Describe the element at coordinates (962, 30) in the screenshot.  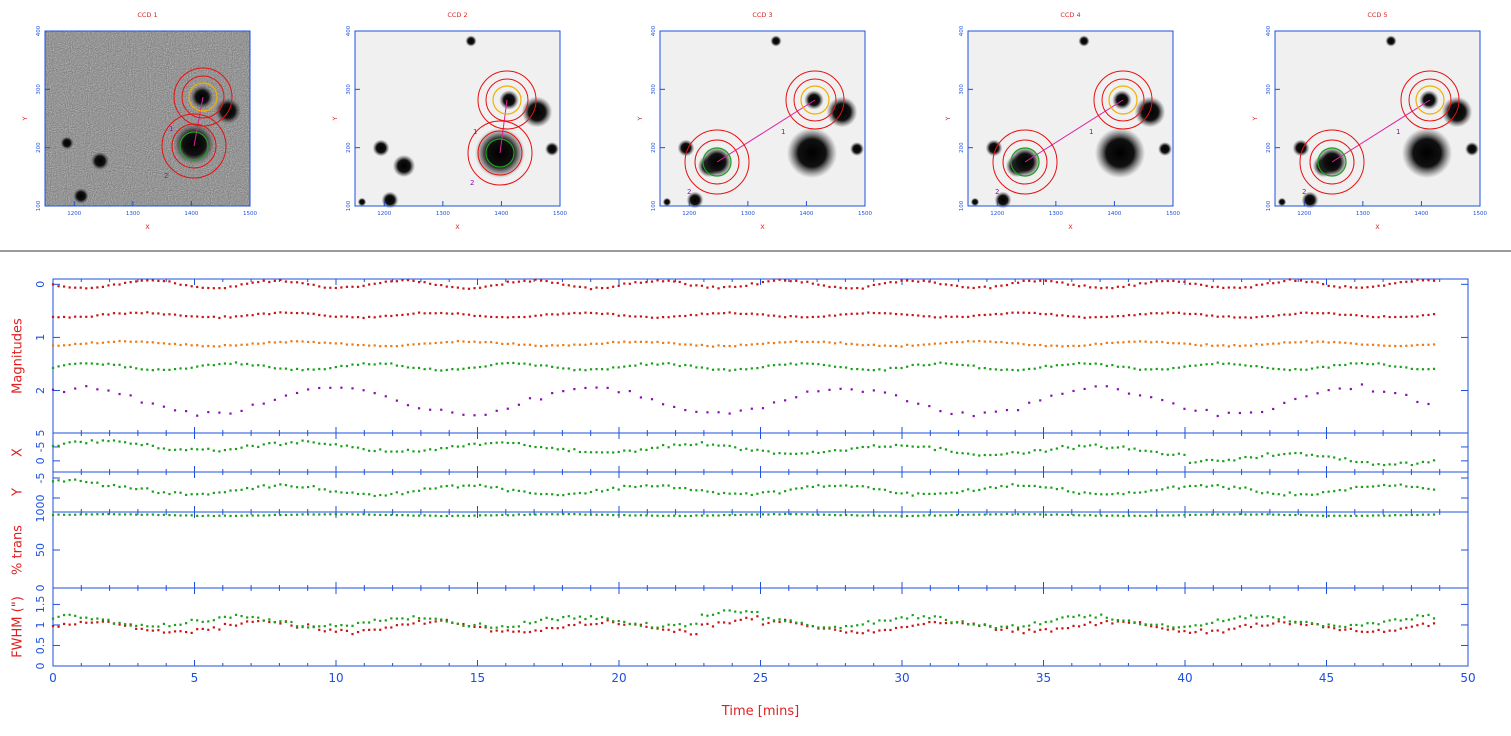
I see `ccd-ytick-label: 400` at that location.